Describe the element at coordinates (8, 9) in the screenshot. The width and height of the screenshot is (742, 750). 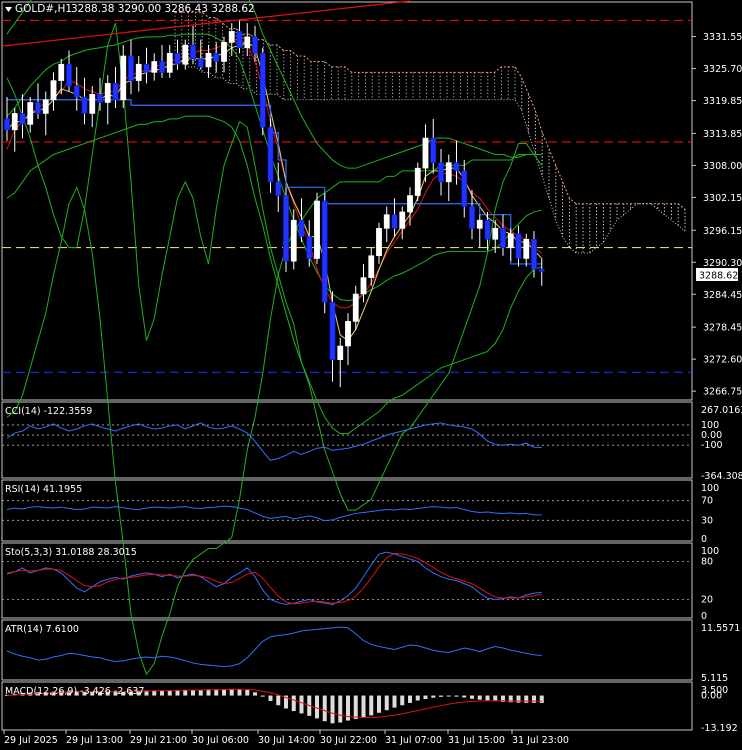
I see `collapse-arrow-icon` at that location.